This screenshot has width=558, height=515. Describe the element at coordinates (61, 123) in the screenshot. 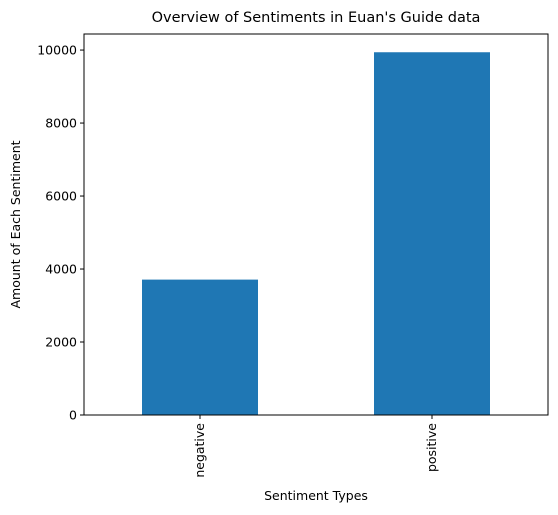

I see `y-tick-label: 8000` at that location.